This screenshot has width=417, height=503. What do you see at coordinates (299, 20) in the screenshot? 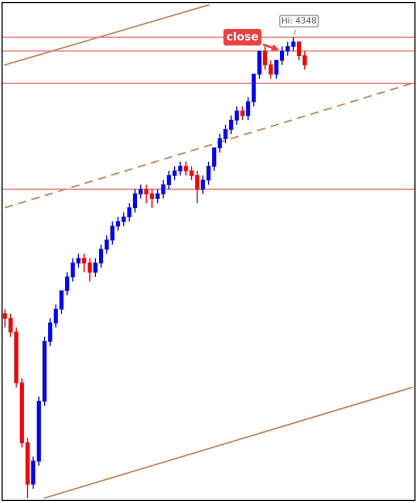
I see `annotation: Hi: 4348` at bounding box center [299, 20].